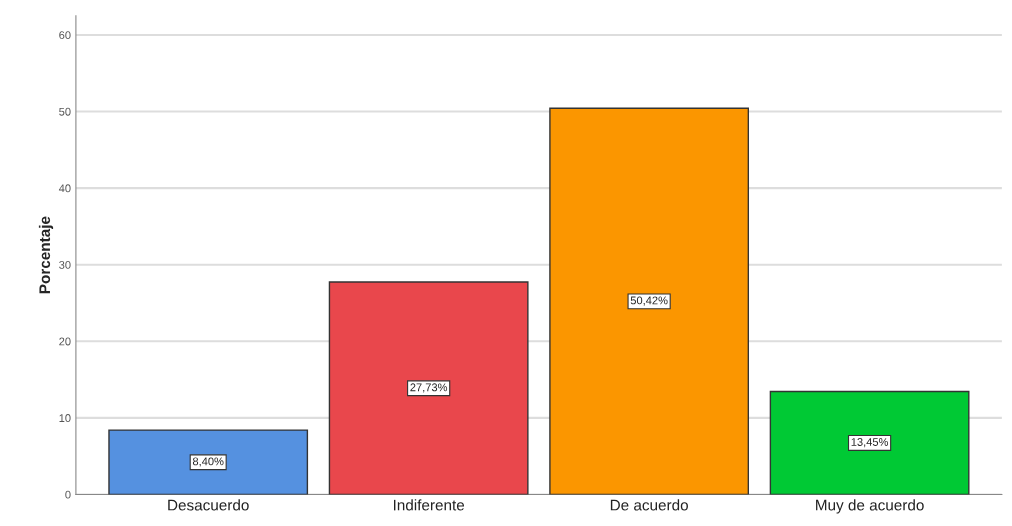 The height and width of the screenshot is (526, 1012). Describe the element at coordinates (46, 255) in the screenshot. I see `y-axis-title: Porcentaje` at that location.